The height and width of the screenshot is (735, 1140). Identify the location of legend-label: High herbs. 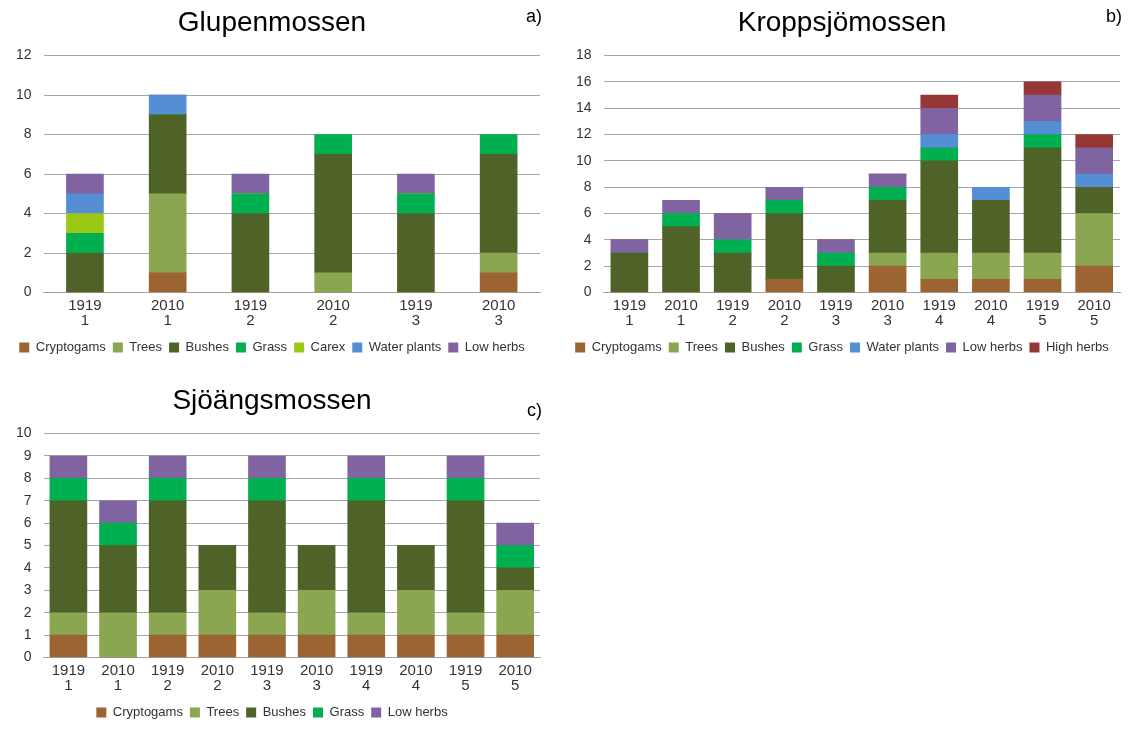
(1077, 347).